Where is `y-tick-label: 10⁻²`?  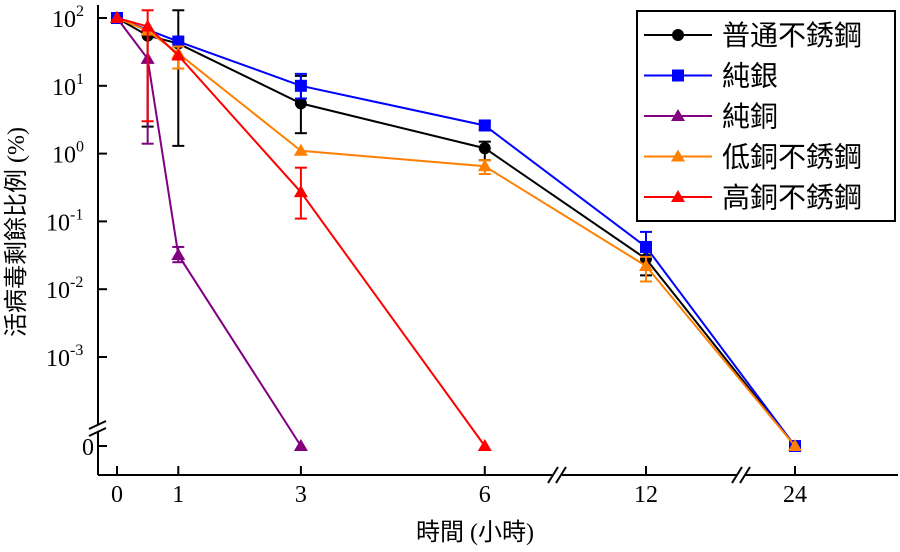
y-tick-label: 10⁻² is located at coordinates (64, 289).